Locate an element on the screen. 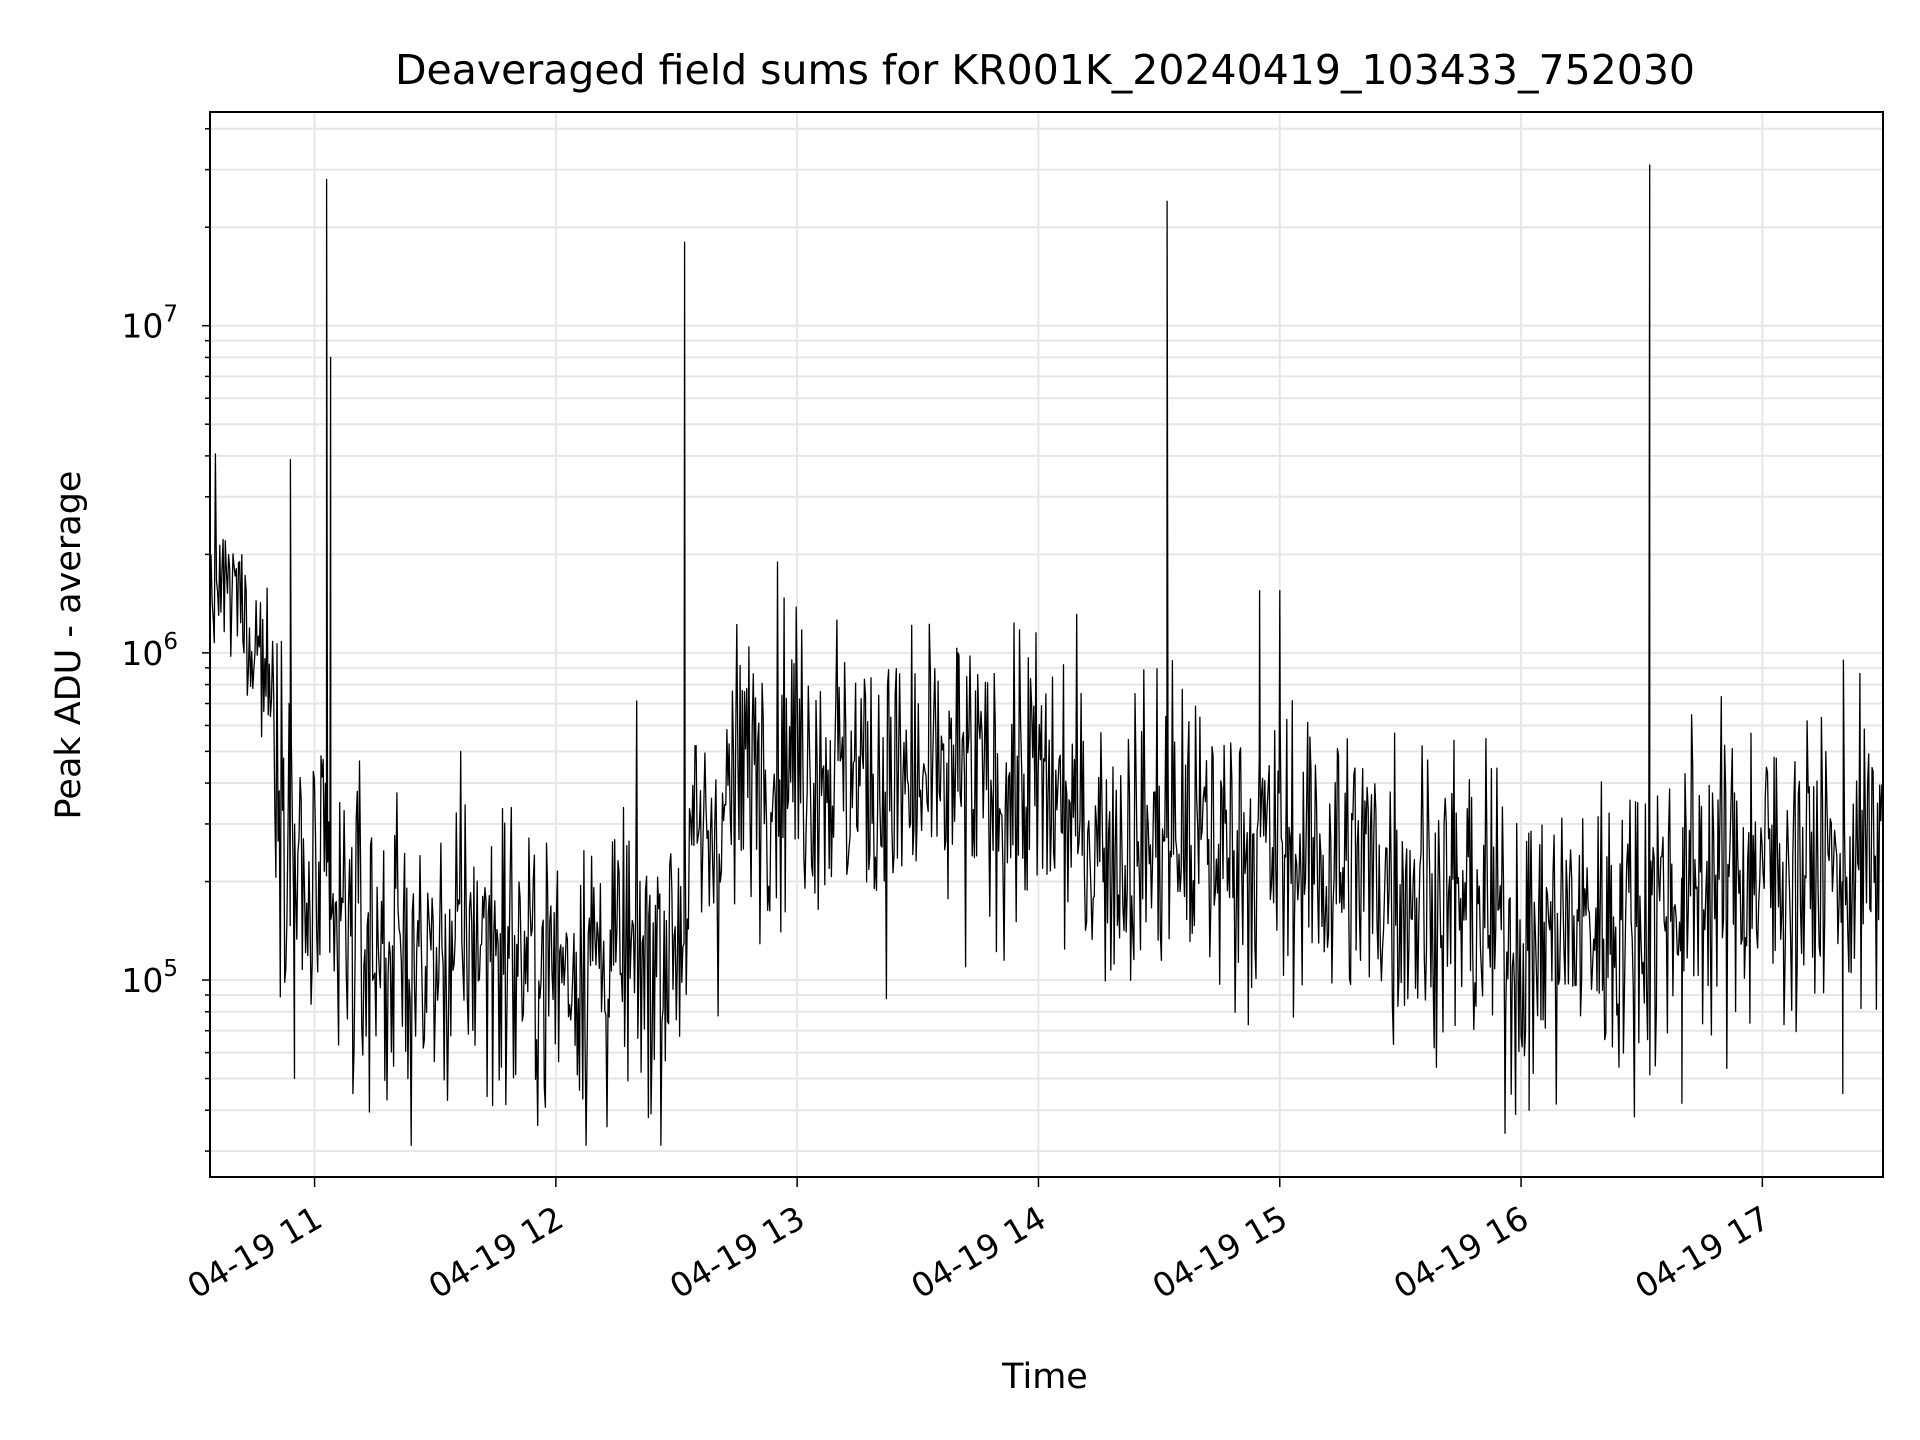 This screenshot has width=1920, height=1440. x-axis-label: Time is located at coordinates (1044, 1377).